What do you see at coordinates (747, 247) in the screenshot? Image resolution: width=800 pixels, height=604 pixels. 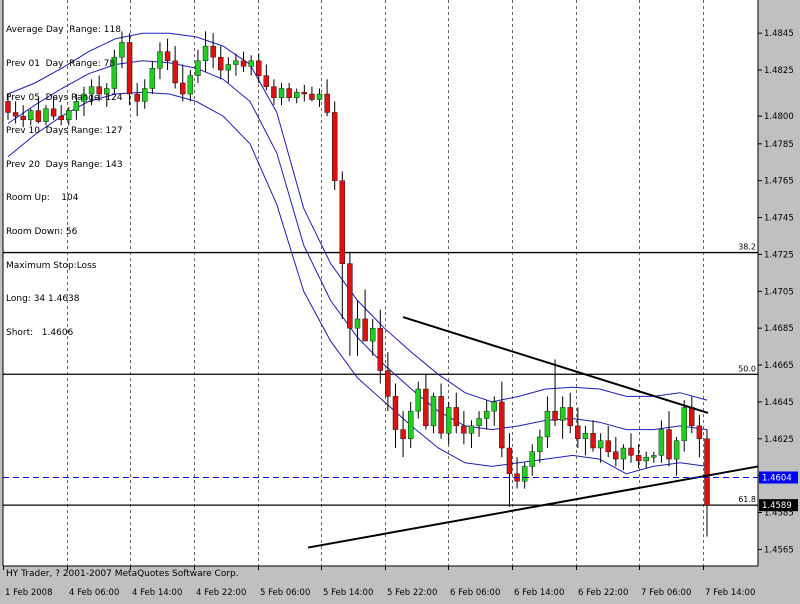 I see `fib-level-label: 38.2` at bounding box center [747, 247].